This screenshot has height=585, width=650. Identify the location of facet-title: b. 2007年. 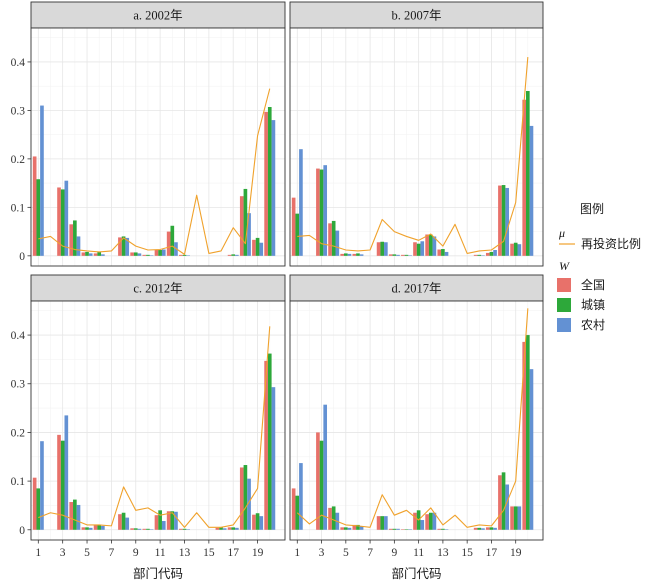
(416, 16).